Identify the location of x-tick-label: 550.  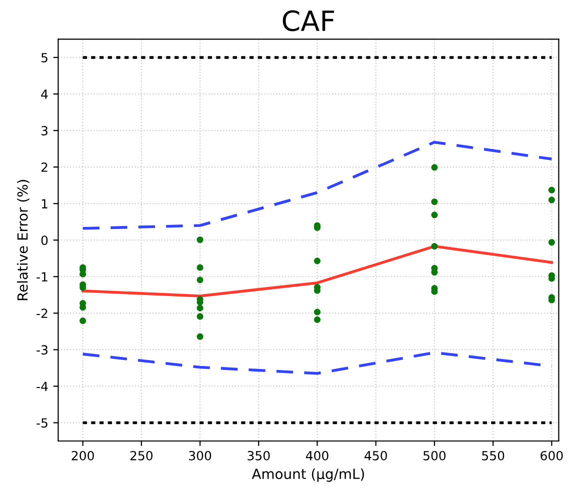
(493, 455).